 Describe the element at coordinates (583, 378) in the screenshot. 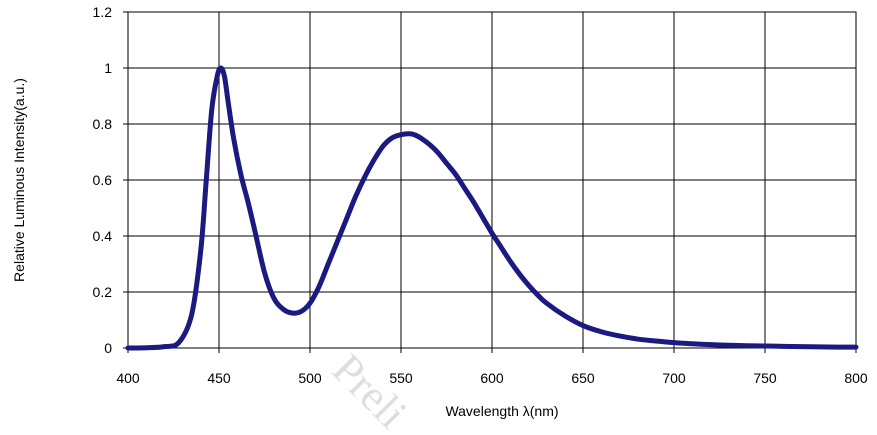

I see `x-tick-label: 650` at that location.